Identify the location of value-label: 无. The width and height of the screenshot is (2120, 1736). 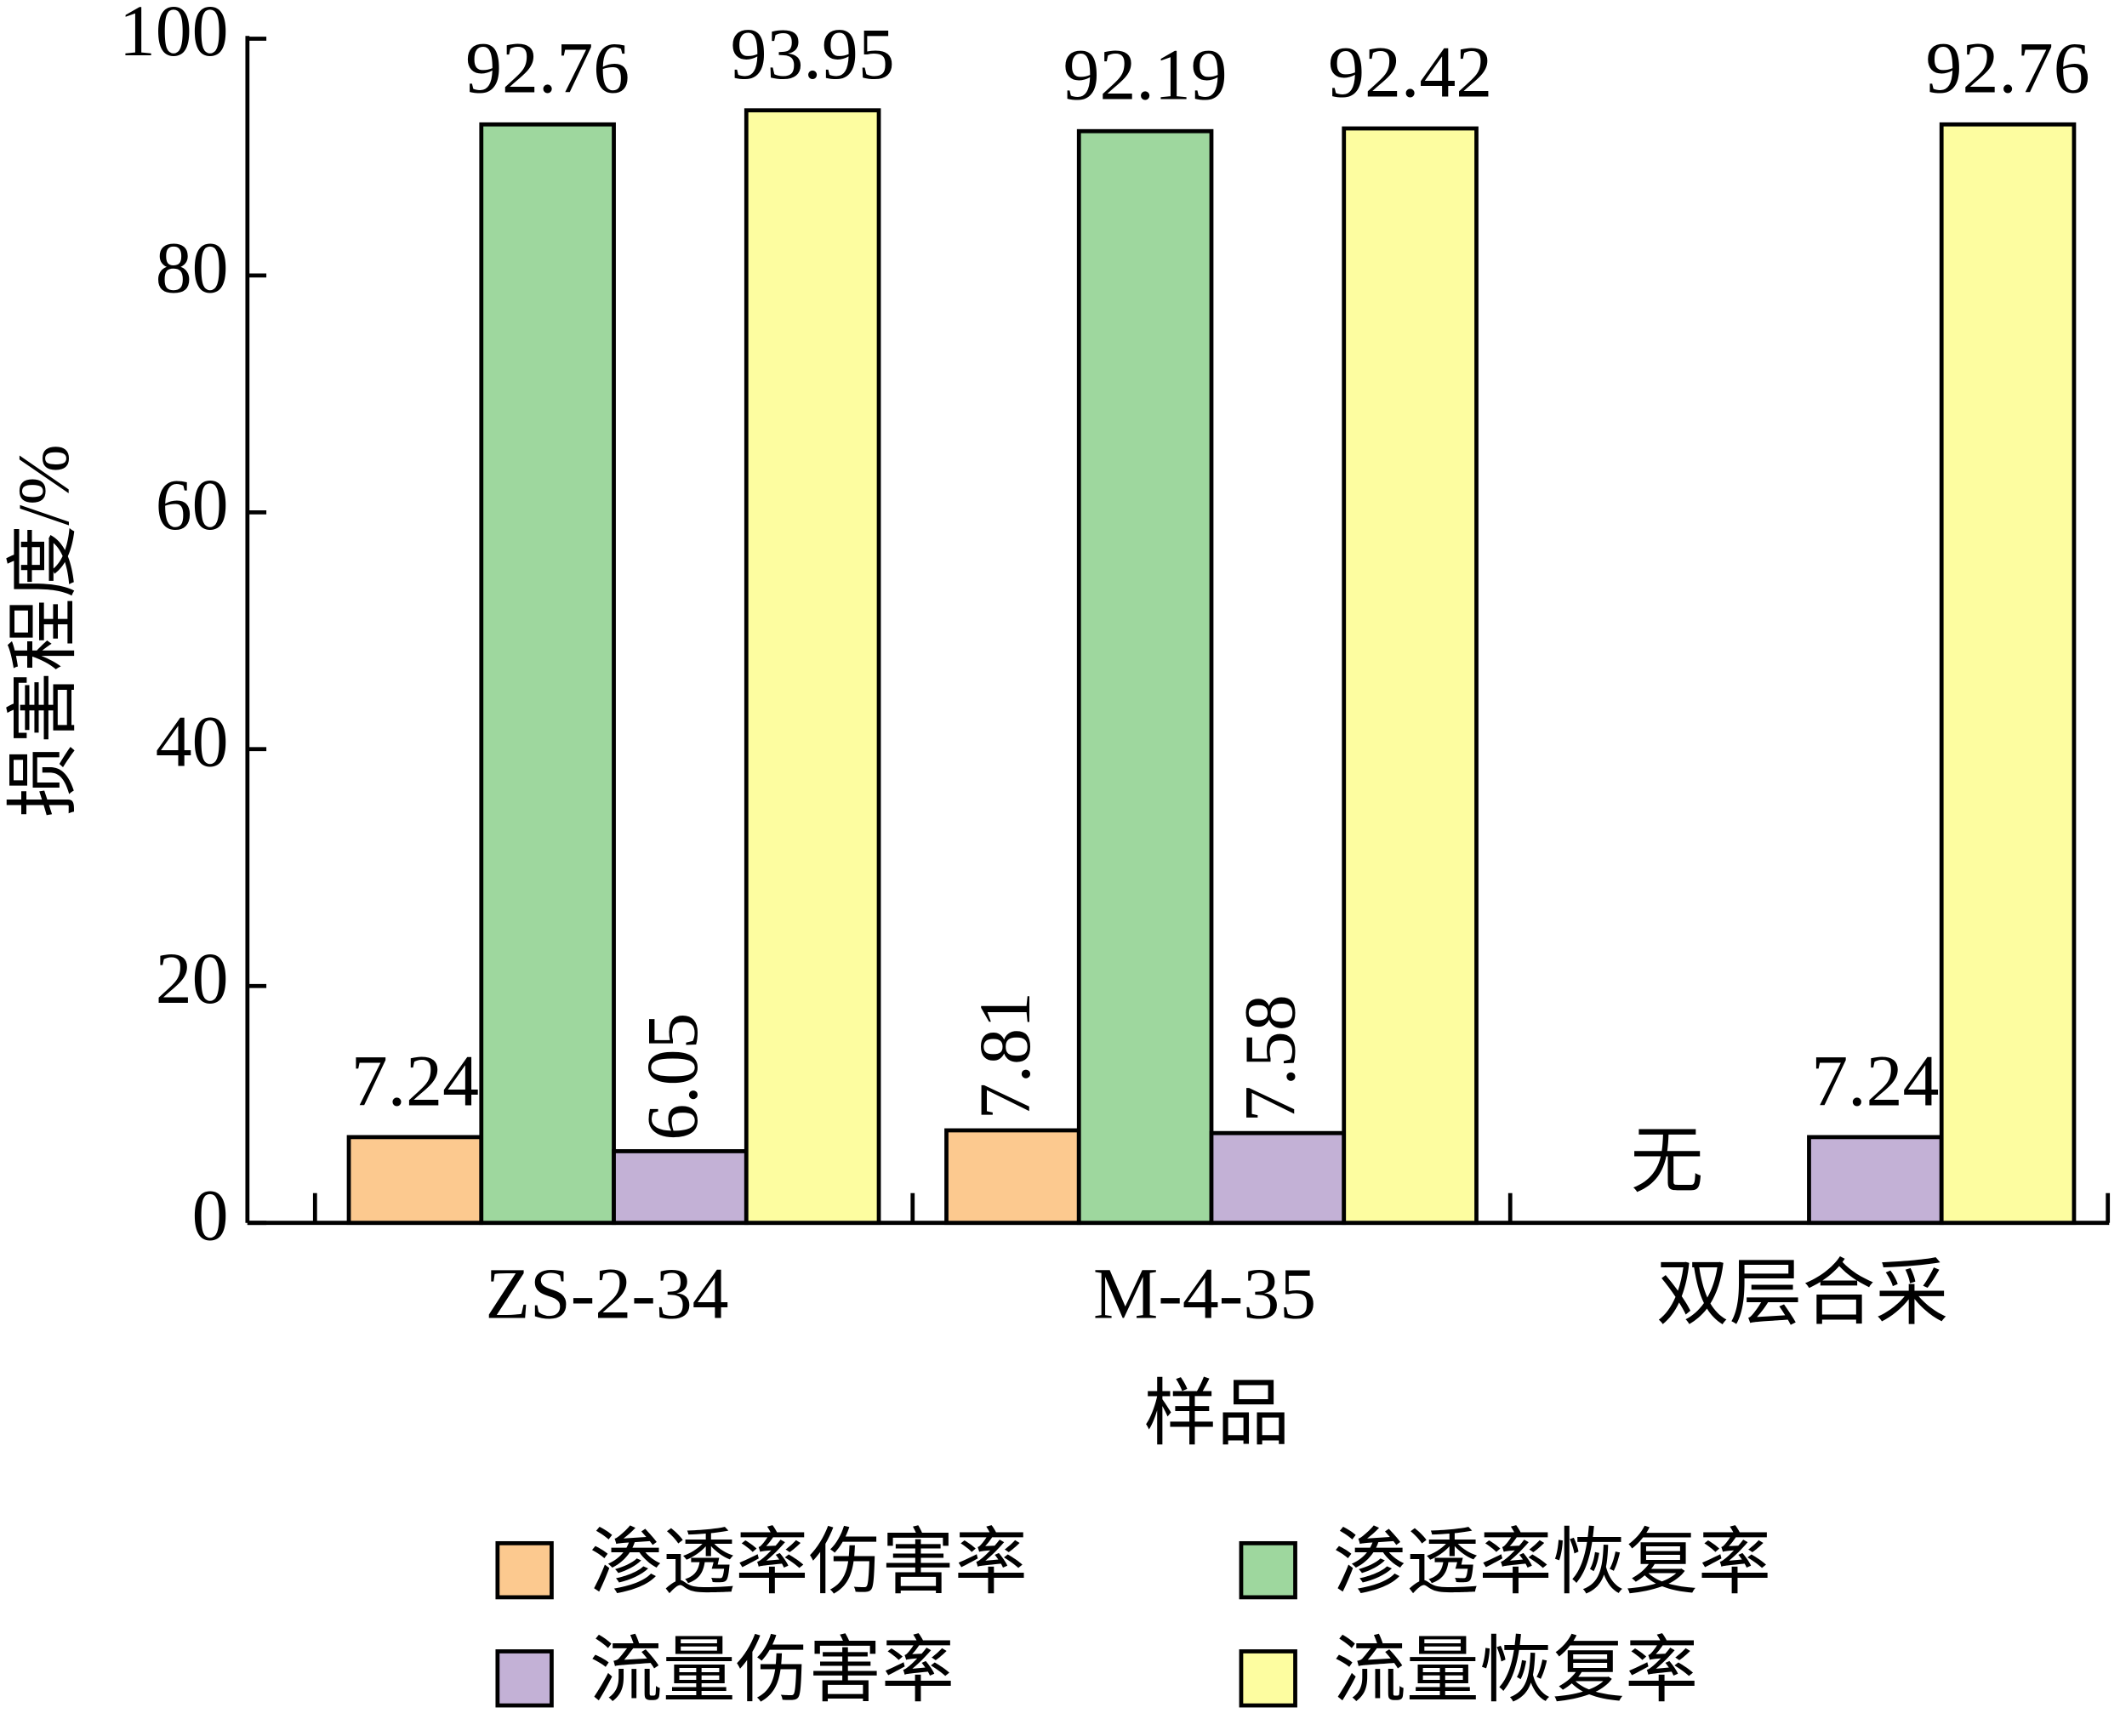
(1668, 1161).